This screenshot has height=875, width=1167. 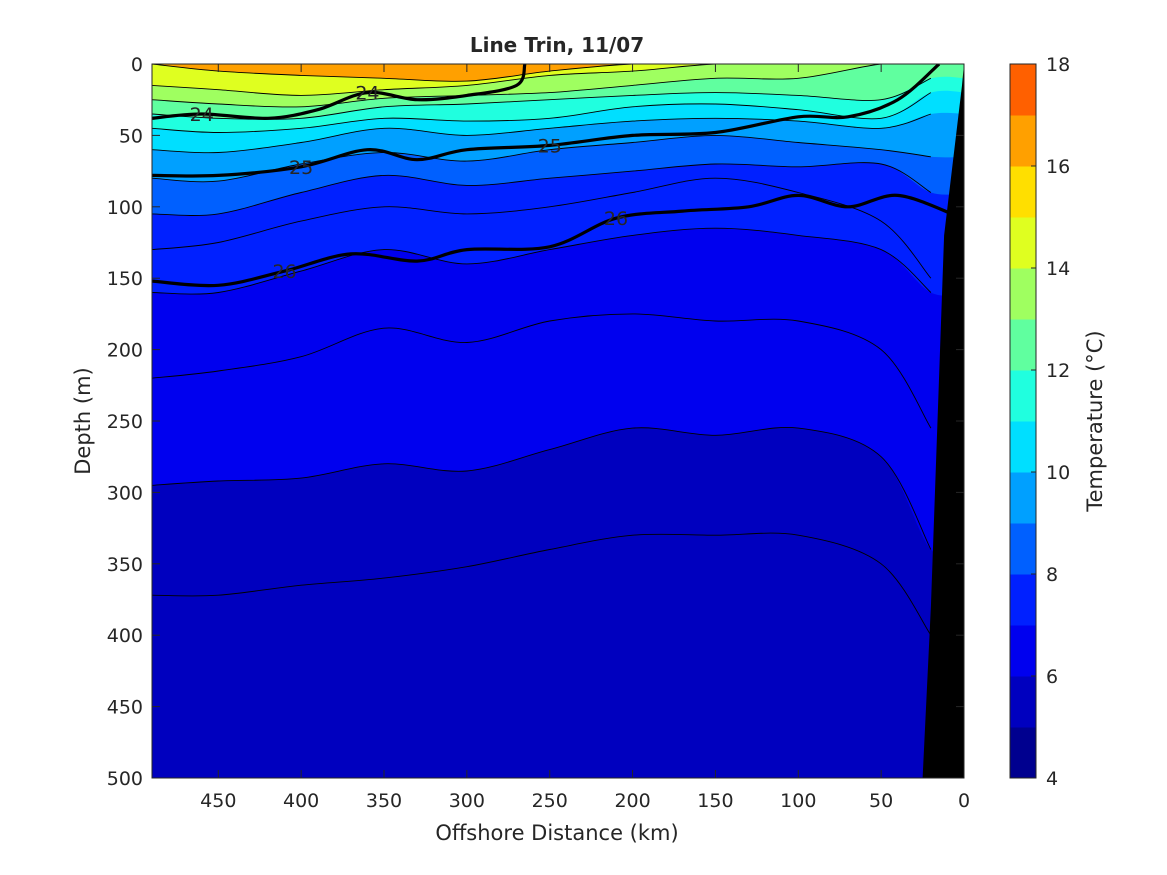 I want to click on x-tick-label: 400, so click(x=301, y=801).